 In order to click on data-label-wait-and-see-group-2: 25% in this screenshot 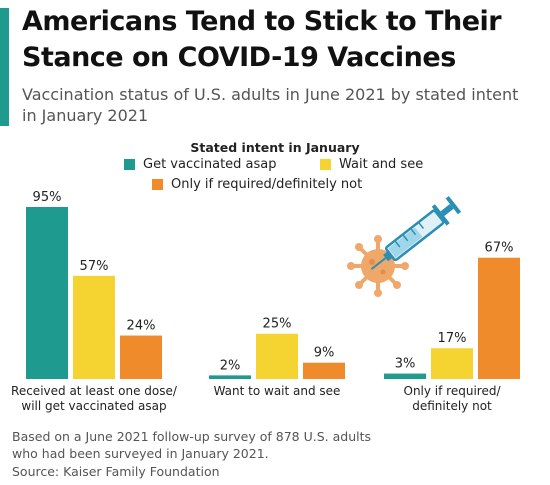, I will do `click(277, 324)`.